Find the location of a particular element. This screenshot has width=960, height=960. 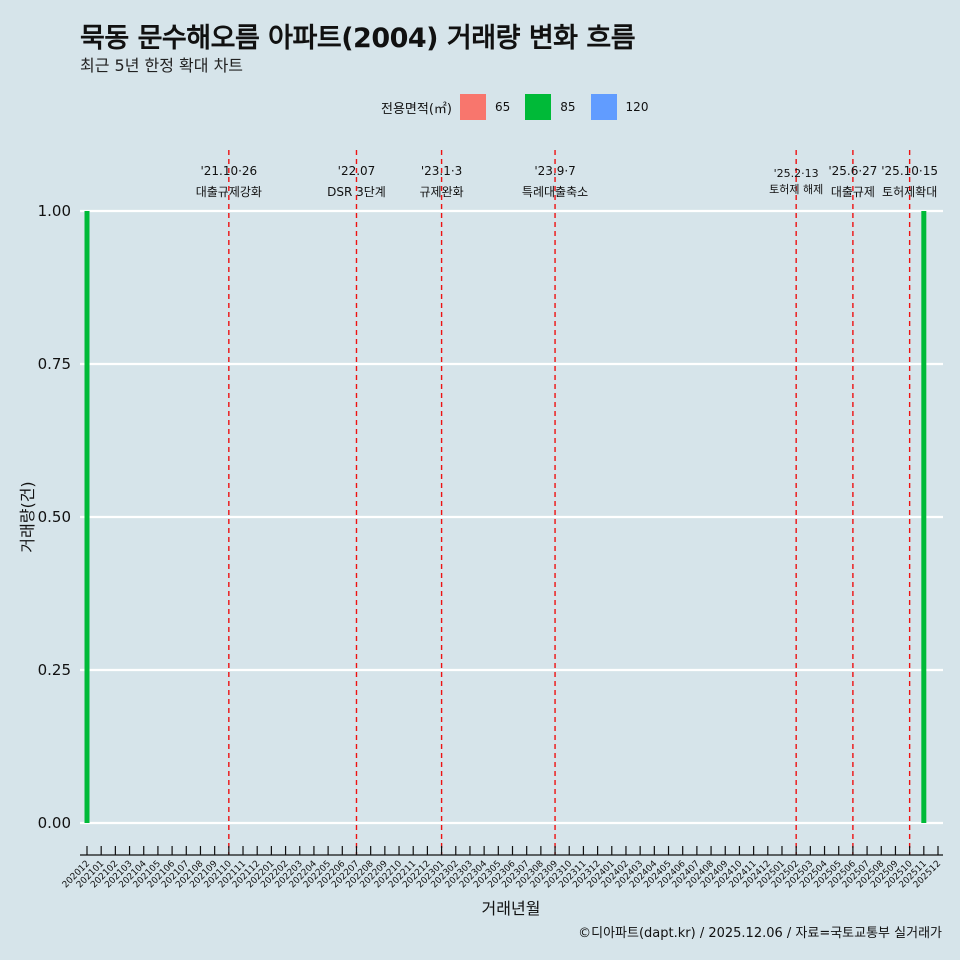

chart-subtitle: 최근 5년 한정 확대 차트 is located at coordinates (162, 65).